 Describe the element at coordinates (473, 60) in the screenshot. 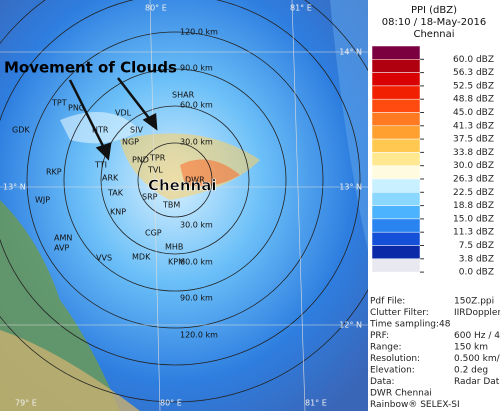

I see `legend-label: 60.0 dBZ` at that location.